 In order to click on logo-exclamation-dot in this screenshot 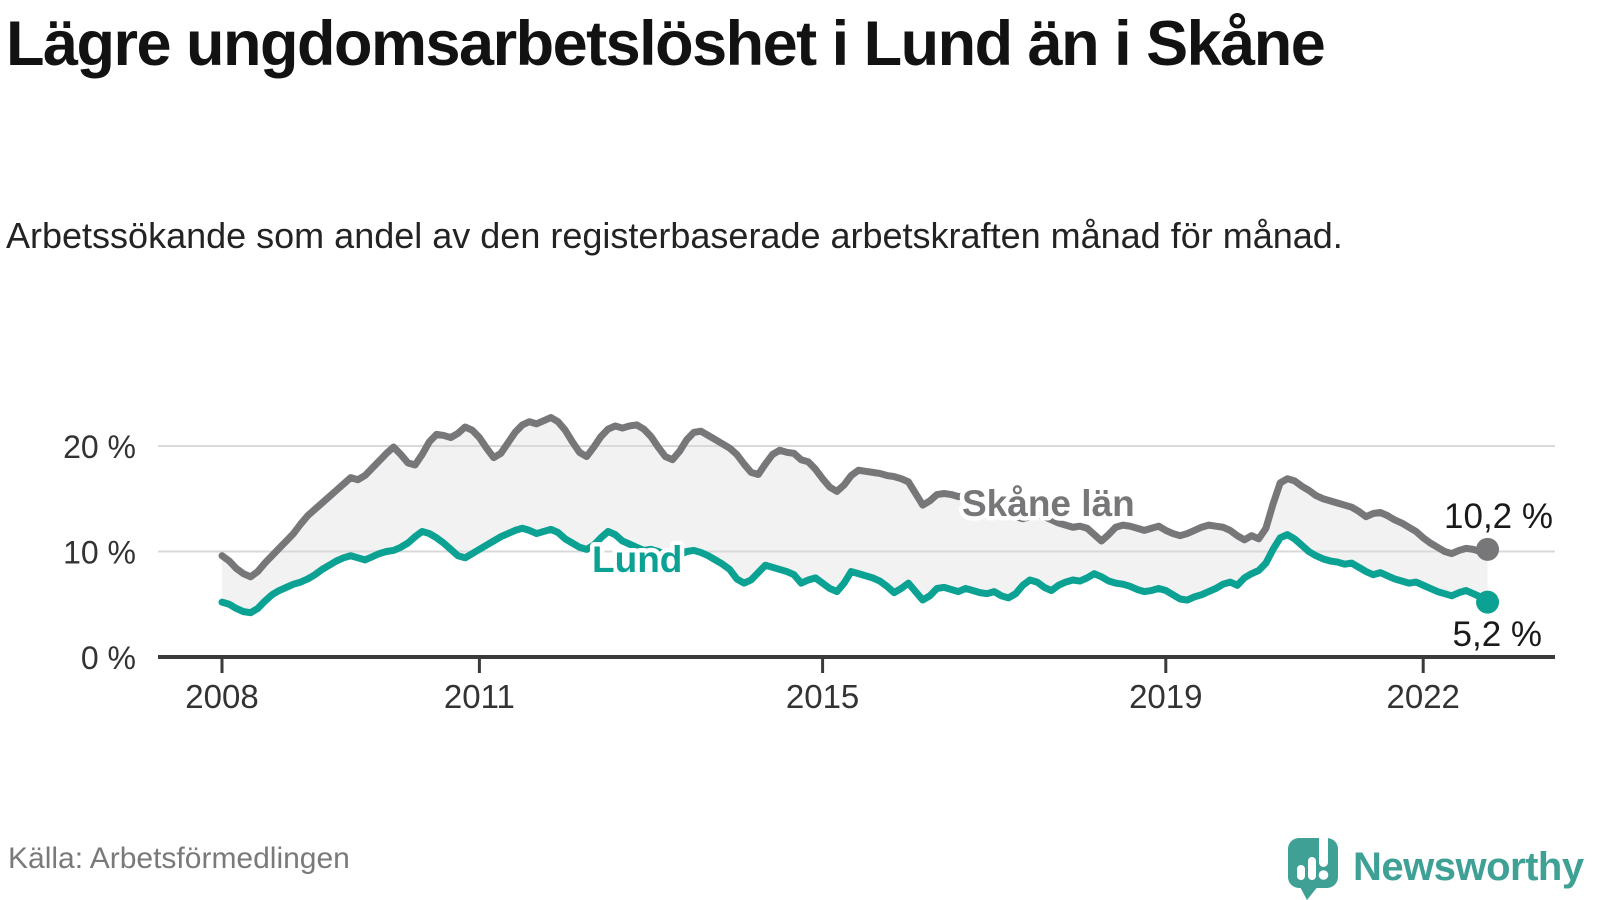, I will do `click(1323, 875)`.